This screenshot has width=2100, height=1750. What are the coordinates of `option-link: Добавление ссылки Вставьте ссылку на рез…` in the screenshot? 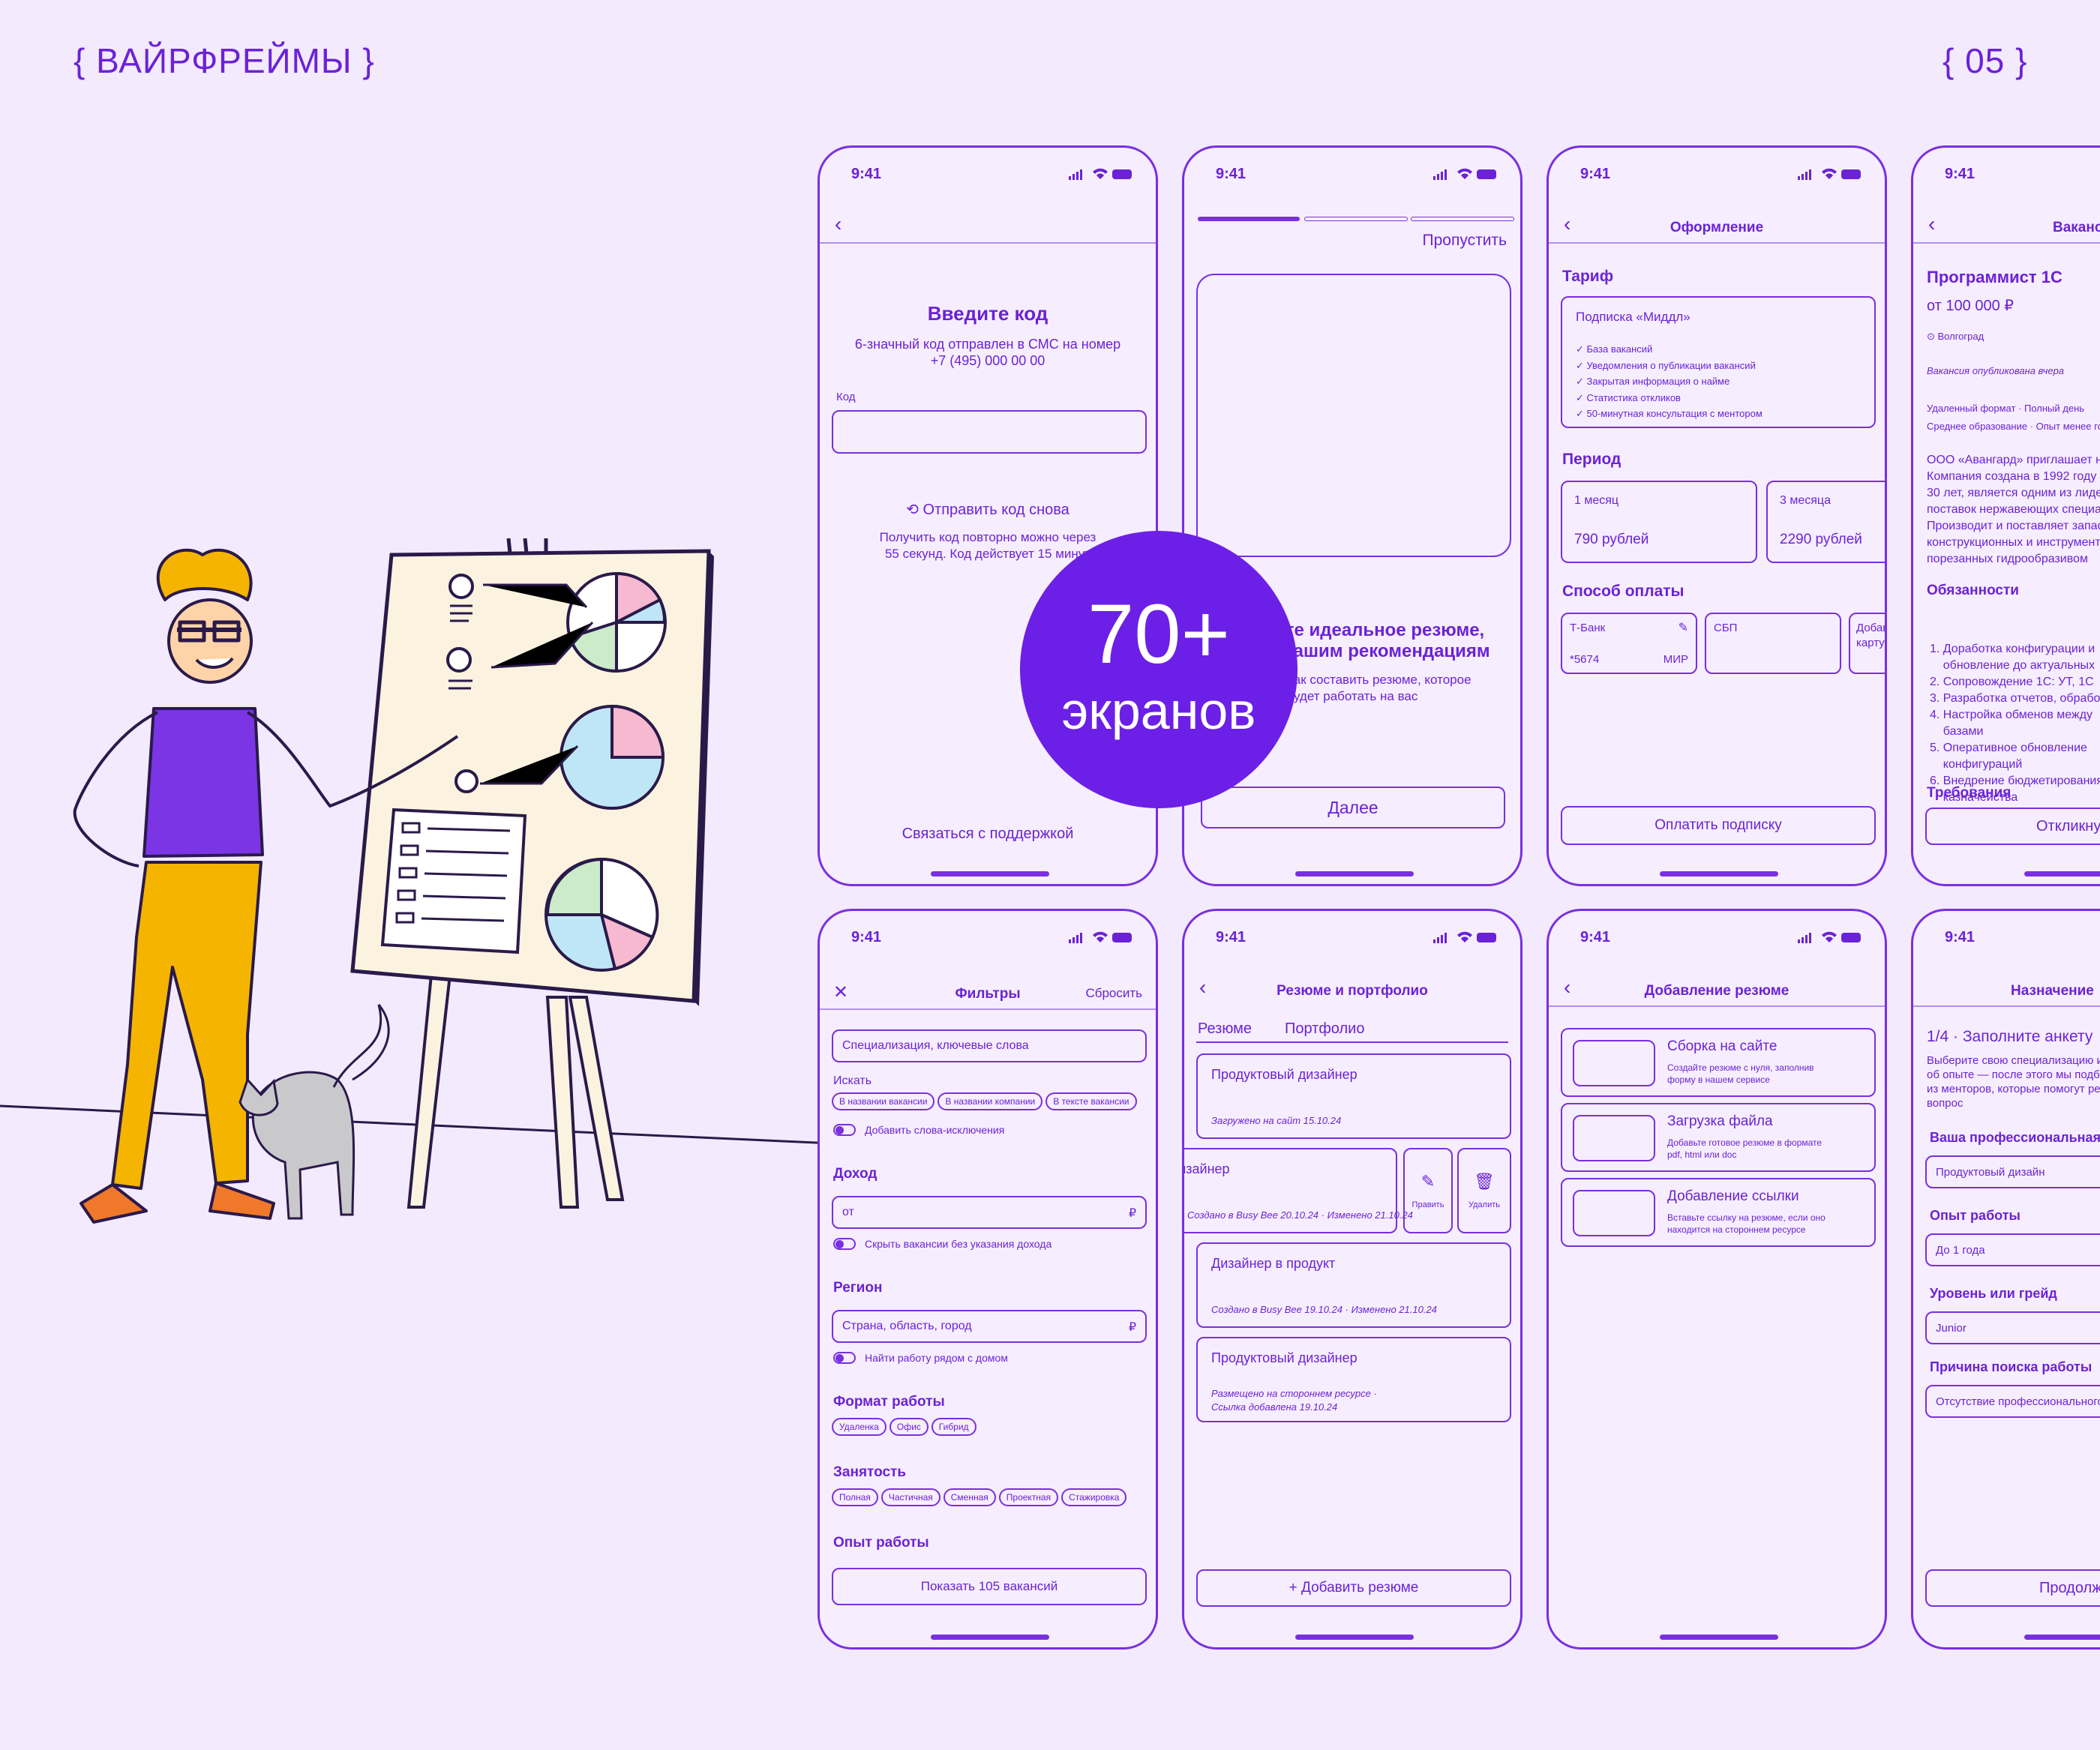 It's located at (1718, 1212).